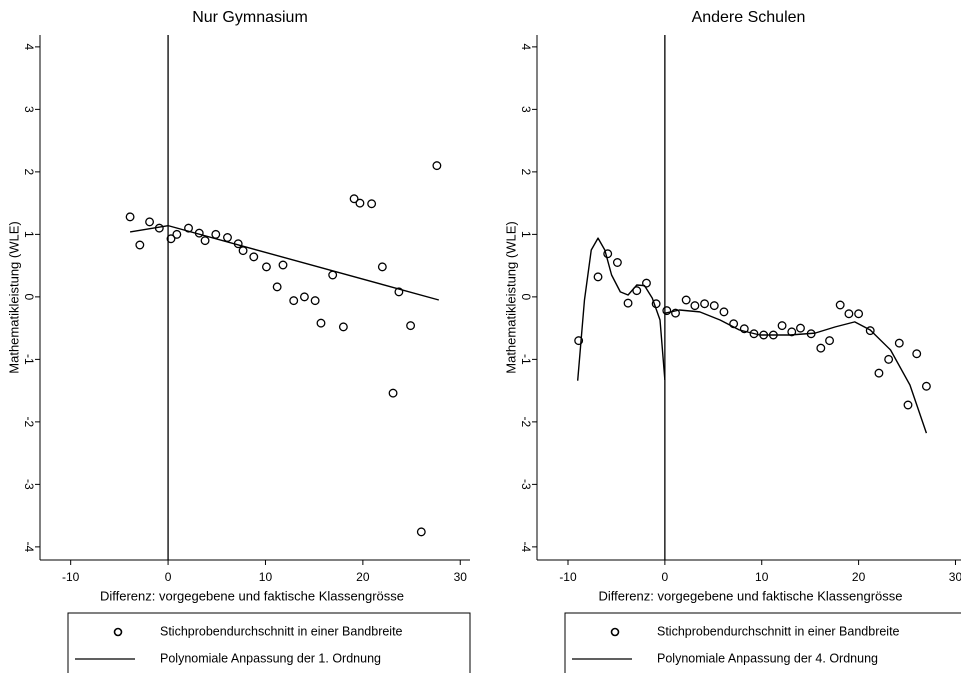  What do you see at coordinates (270, 658) in the screenshot?
I see `legend-label: Polynomiale Anpassung der 1. Ordnung` at bounding box center [270, 658].